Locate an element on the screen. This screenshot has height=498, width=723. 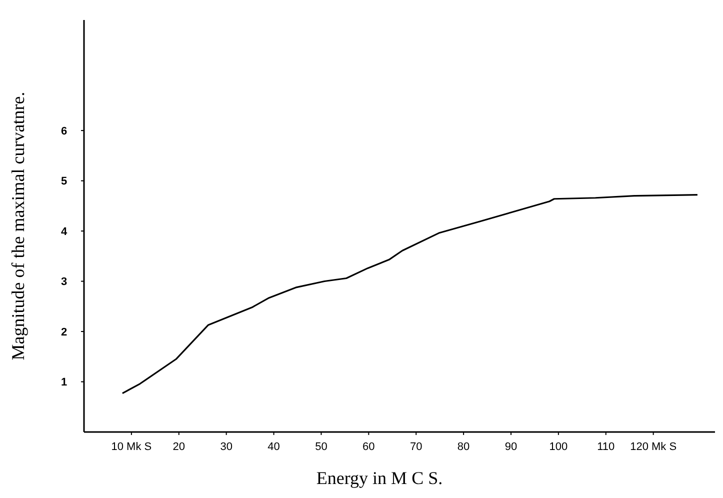
x-tick-label: 50 is located at coordinates (321, 447).